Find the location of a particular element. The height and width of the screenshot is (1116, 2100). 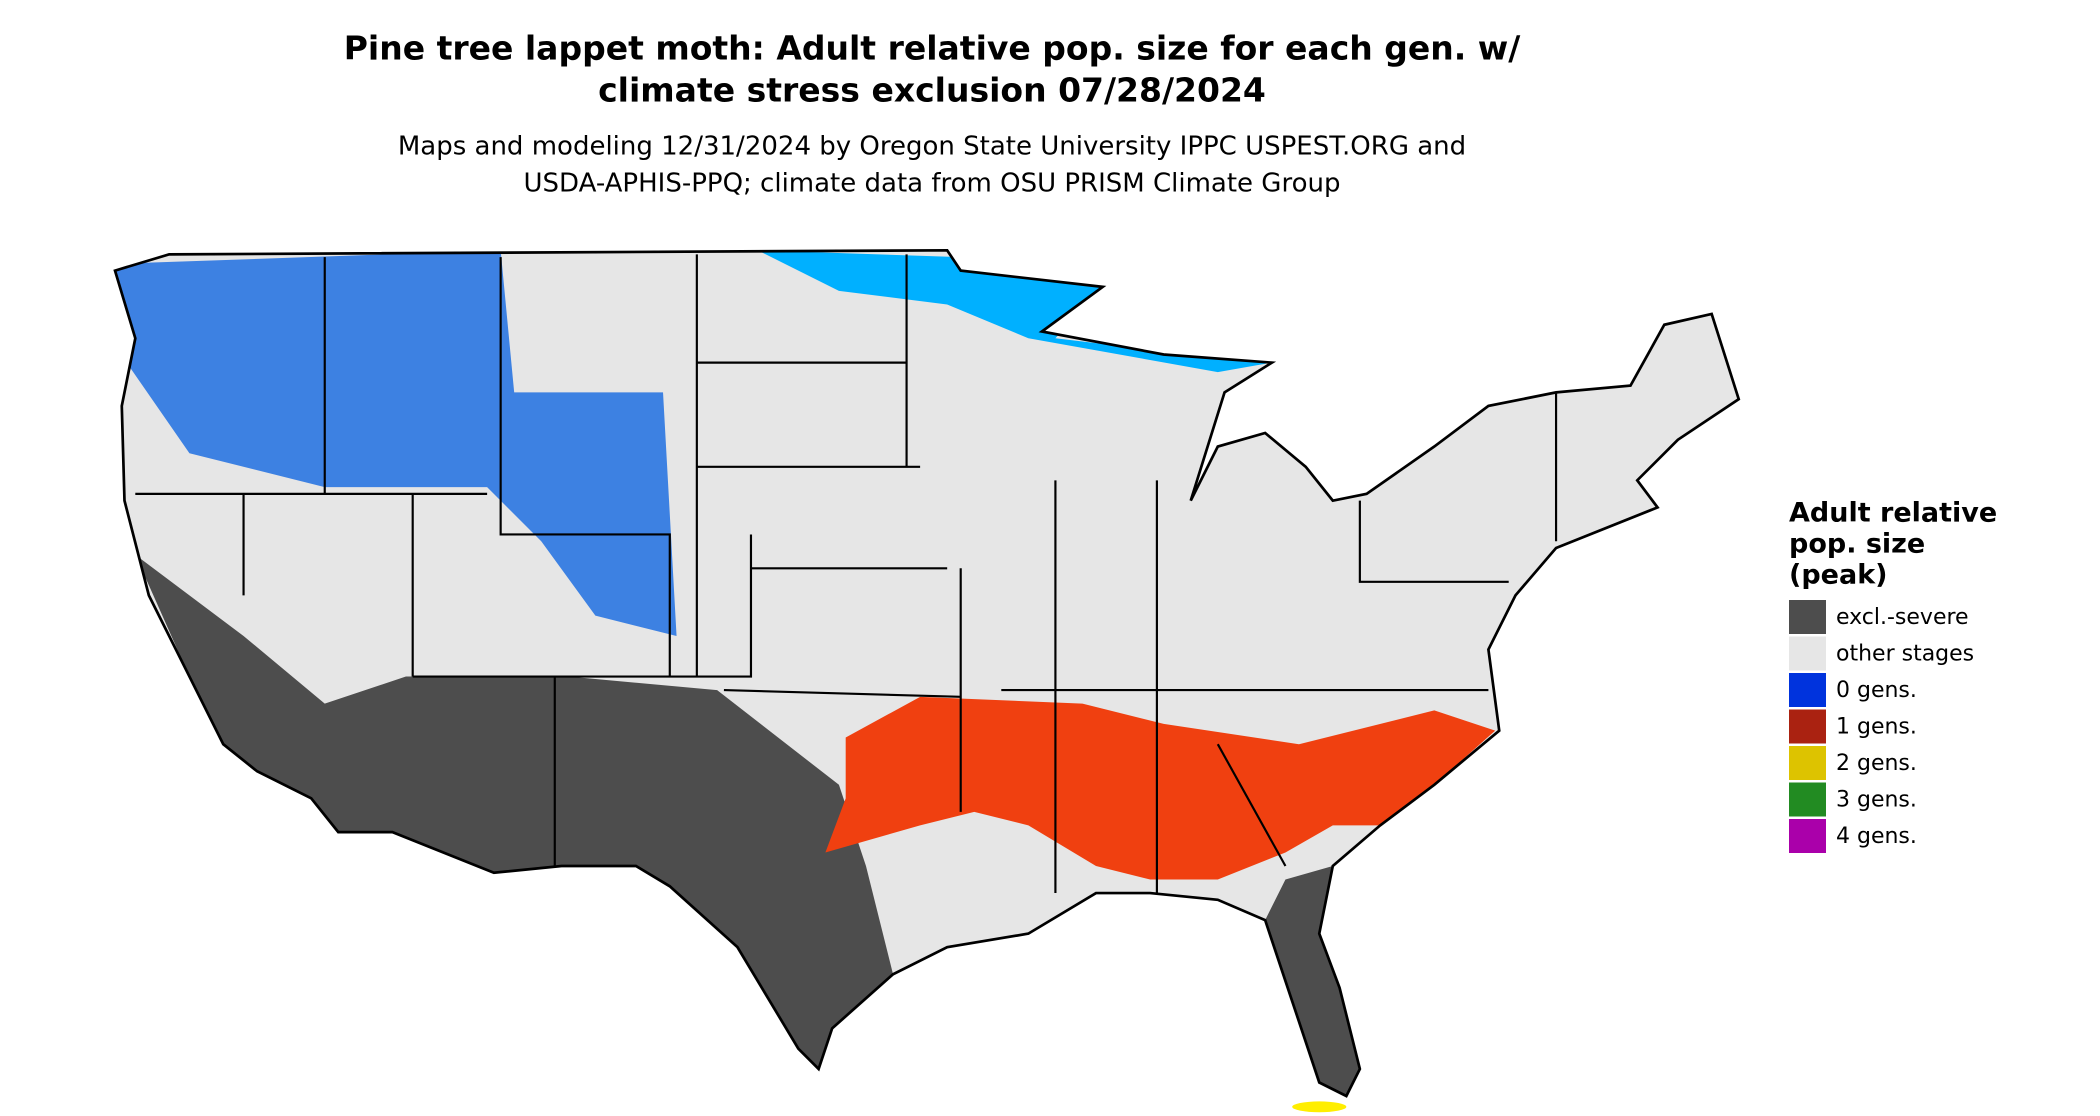

legend-label: other stages is located at coordinates (1905, 654).